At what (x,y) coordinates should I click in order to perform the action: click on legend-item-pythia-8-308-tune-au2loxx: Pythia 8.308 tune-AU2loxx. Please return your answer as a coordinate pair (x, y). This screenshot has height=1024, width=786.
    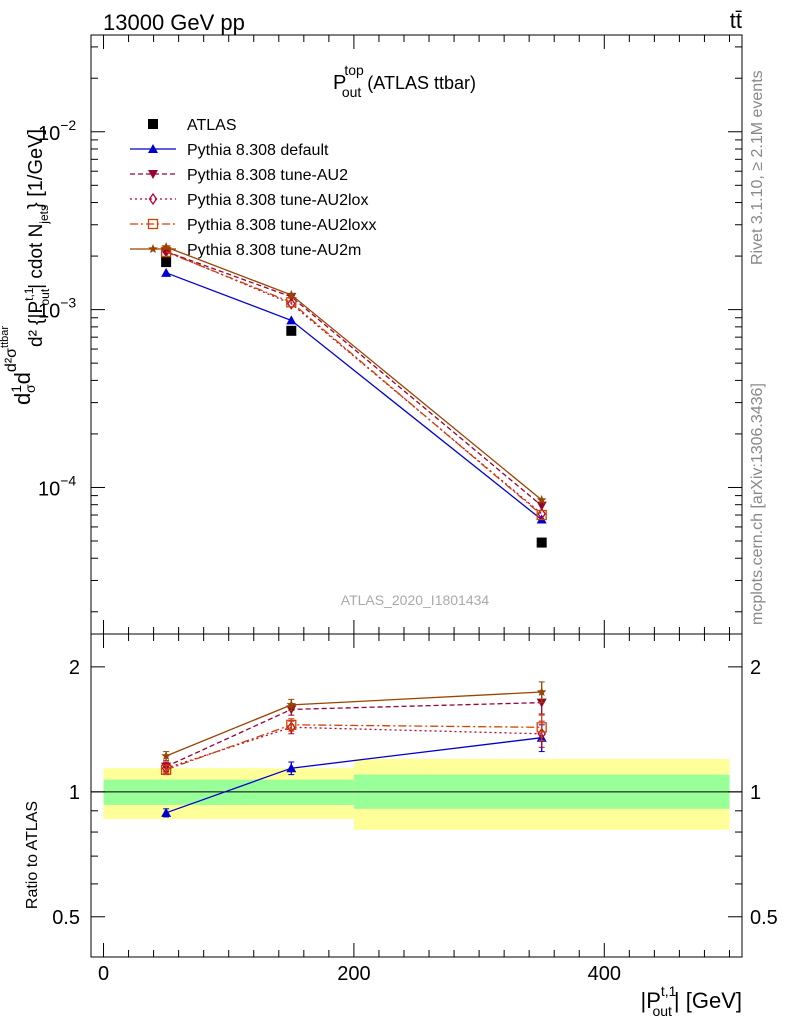
    Looking at the image, I should click on (253, 225).